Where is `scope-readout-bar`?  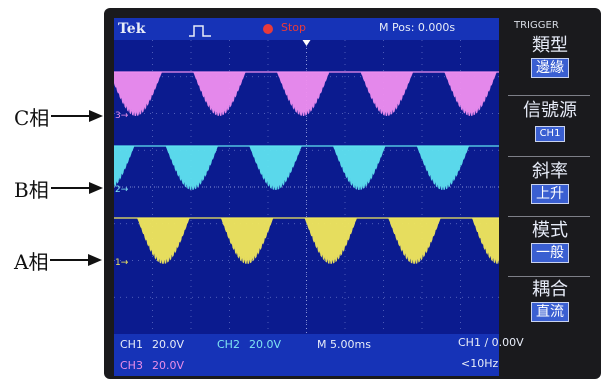 scope-readout-bar is located at coordinates (306, 355).